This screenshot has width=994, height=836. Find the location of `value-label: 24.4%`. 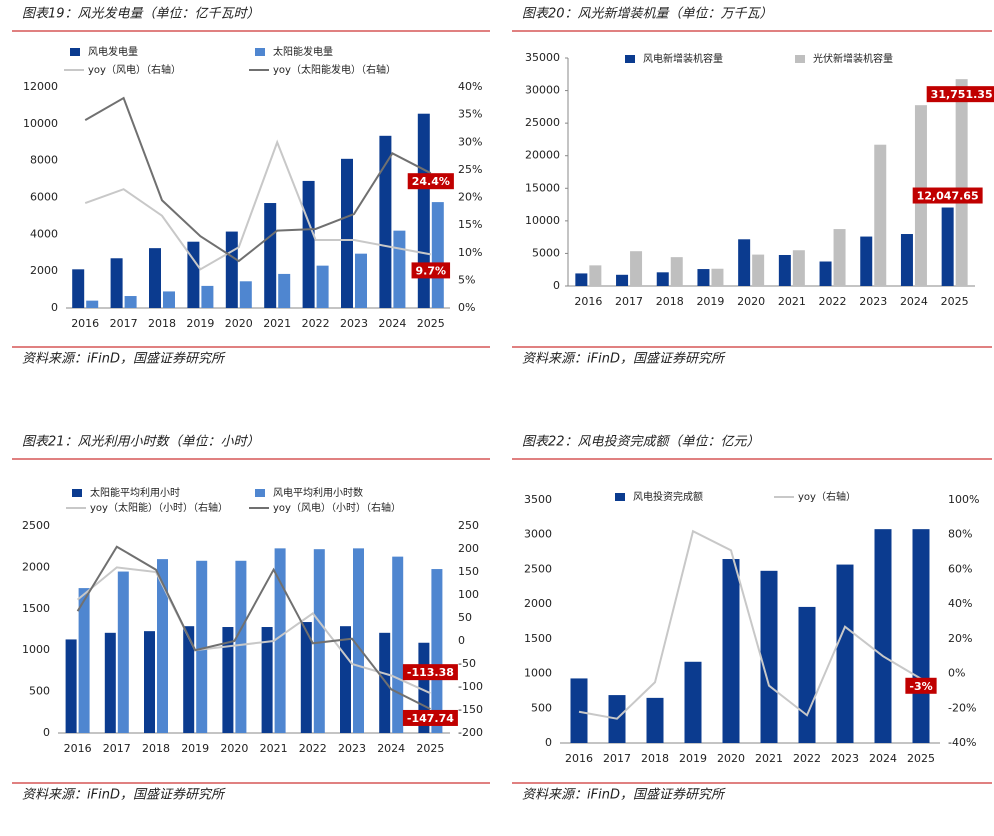

value-label: 24.4% is located at coordinates (430, 181).